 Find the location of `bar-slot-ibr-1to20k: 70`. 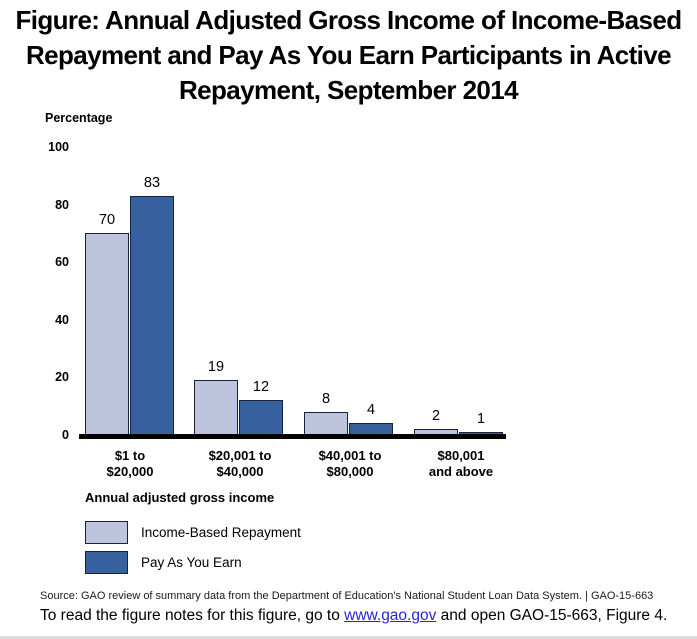

bar-slot-ibr-1to20k: 70 is located at coordinates (107, 291).